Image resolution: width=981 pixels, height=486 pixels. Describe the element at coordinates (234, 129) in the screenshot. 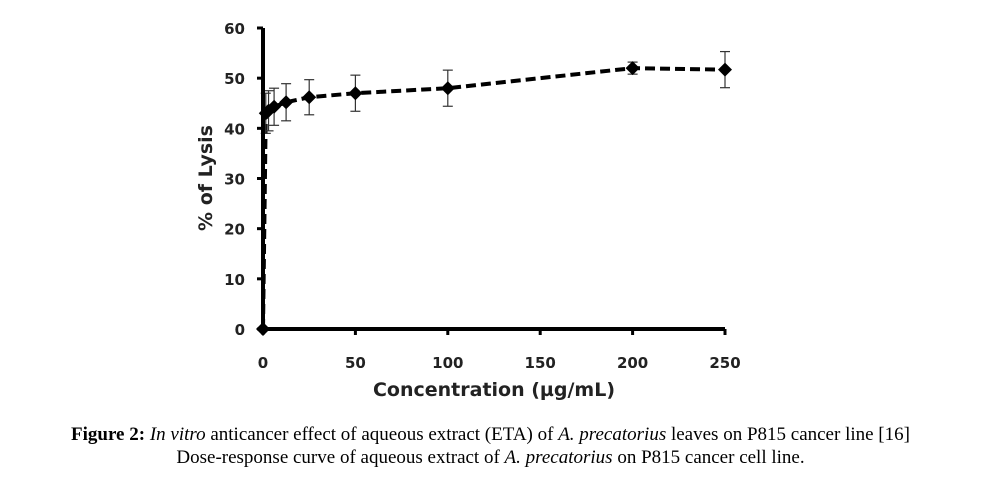

I see `y-tick-label: 40` at that location.